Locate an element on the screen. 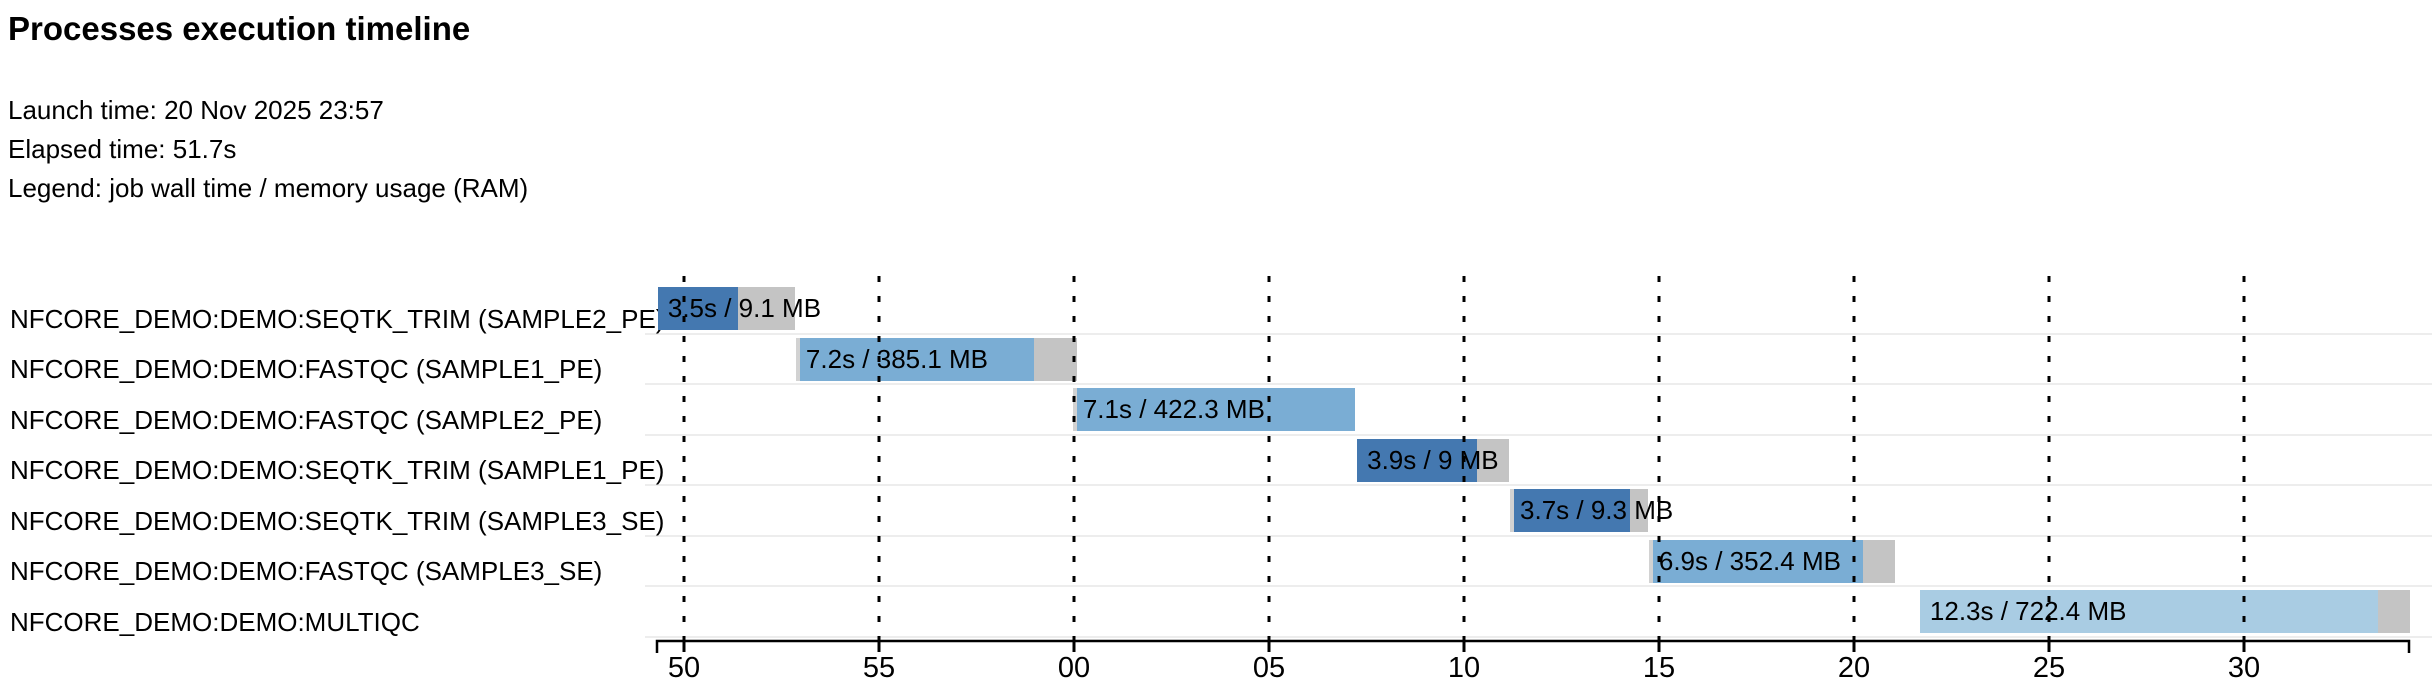 The image size is (2432, 698). axis-tick-label: 50 is located at coordinates (684, 668).